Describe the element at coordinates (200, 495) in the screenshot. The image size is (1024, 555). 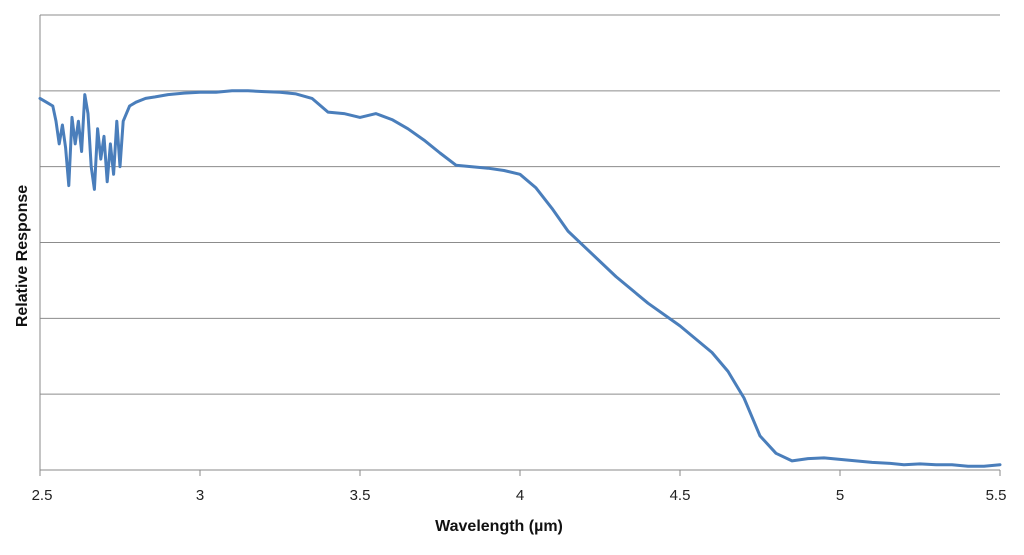
I see `x-tick-label: 3` at that location.